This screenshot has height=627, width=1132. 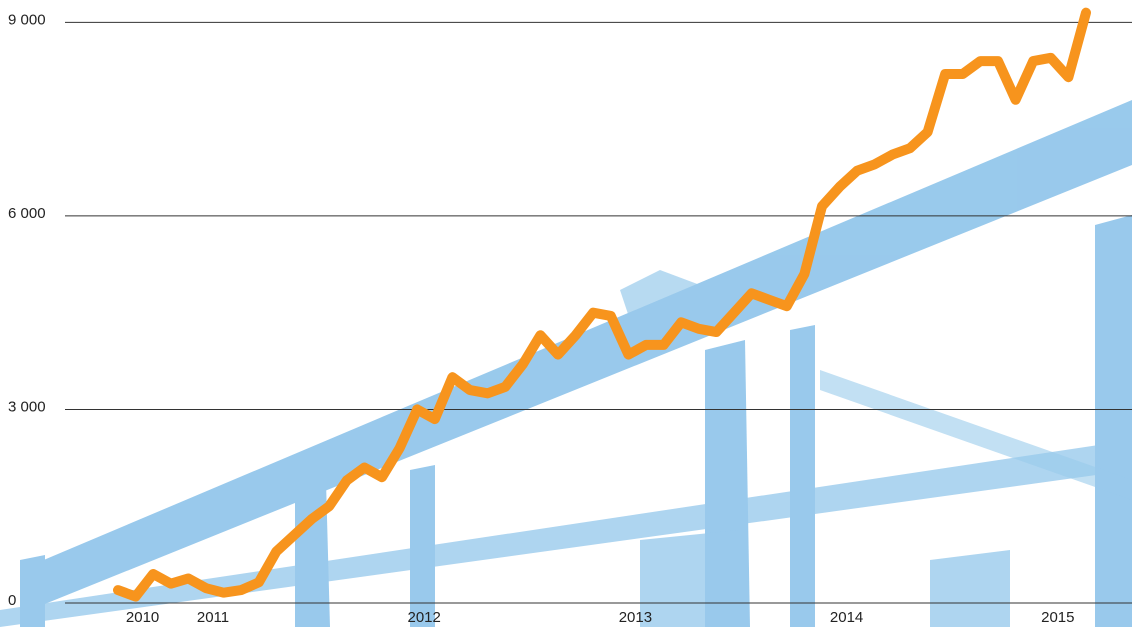 I want to click on x-tick-label: 2012, so click(x=424, y=617).